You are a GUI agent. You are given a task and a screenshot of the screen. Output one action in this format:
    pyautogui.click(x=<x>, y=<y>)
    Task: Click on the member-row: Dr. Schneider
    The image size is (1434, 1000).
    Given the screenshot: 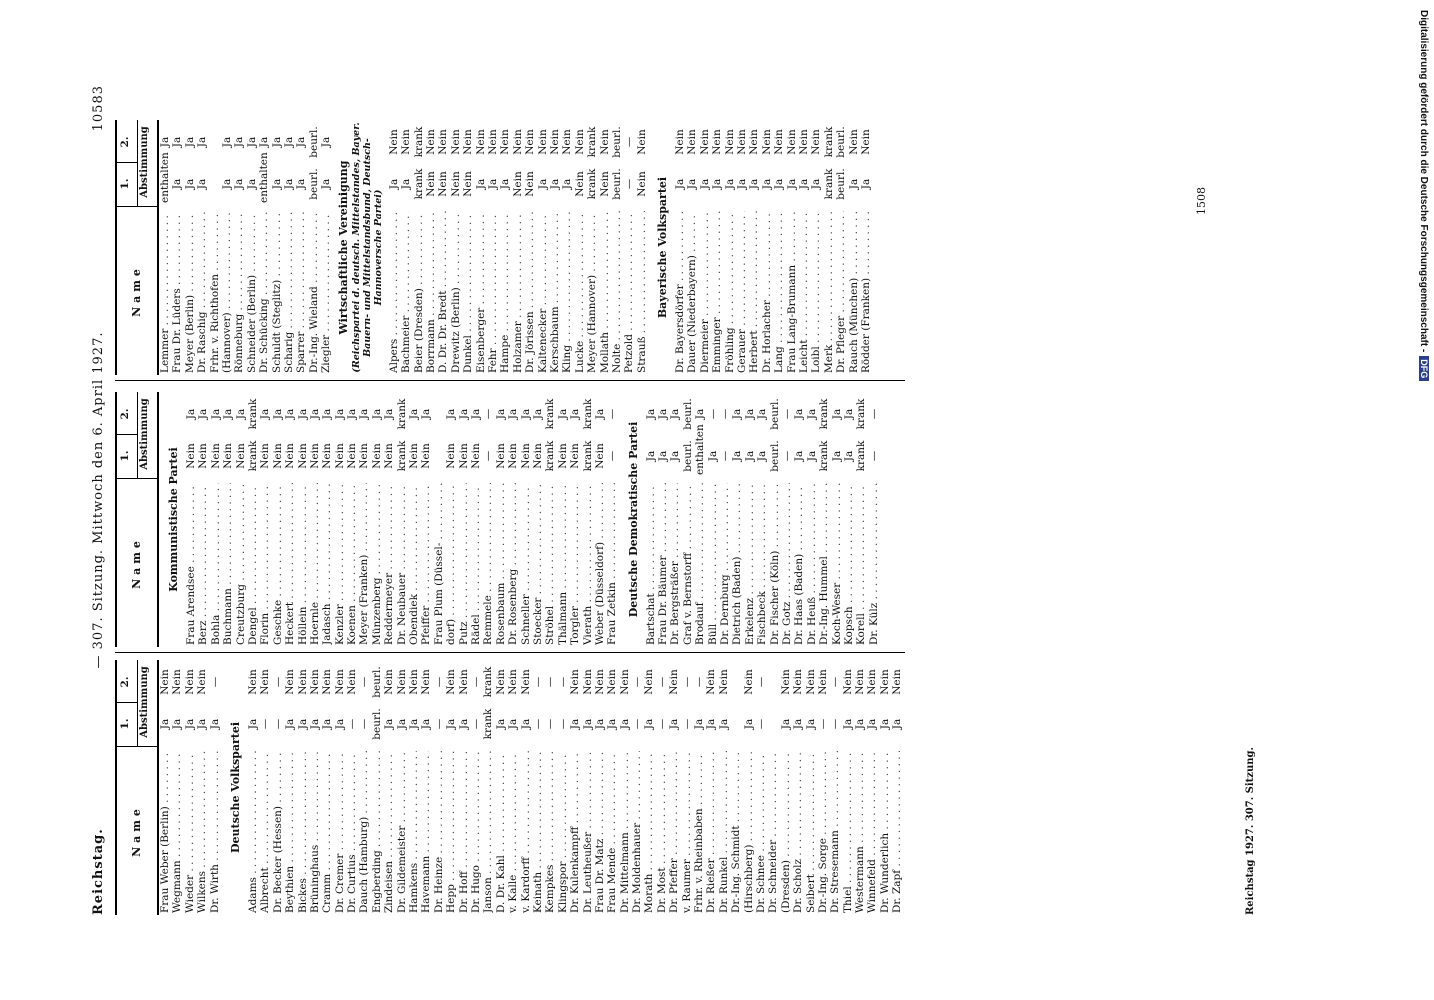 What is the action you would take?
    pyautogui.click(x=773, y=787)
    